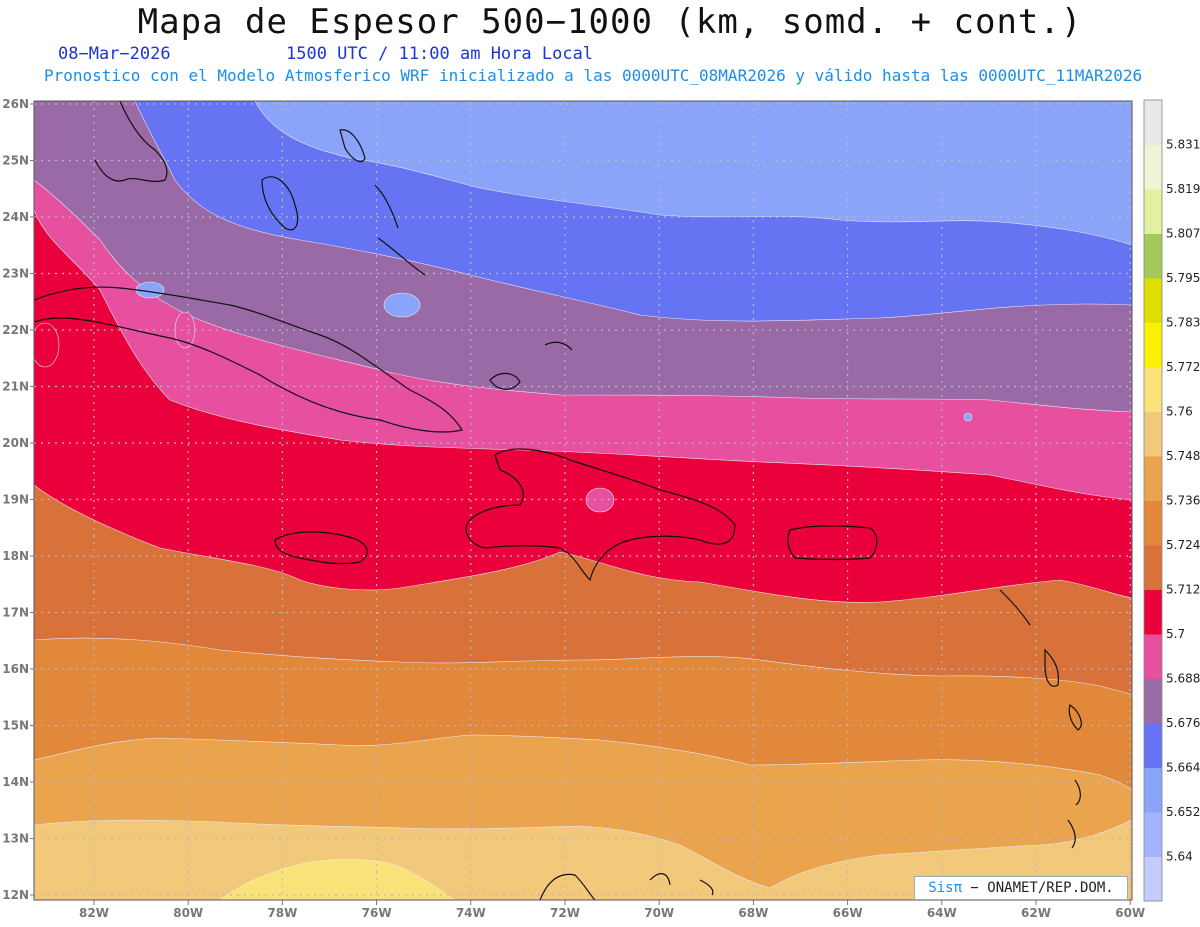 The image size is (1200, 927). What do you see at coordinates (1183, 812) in the screenshot?
I see `colorbar-label: 5.652` at bounding box center [1183, 812].